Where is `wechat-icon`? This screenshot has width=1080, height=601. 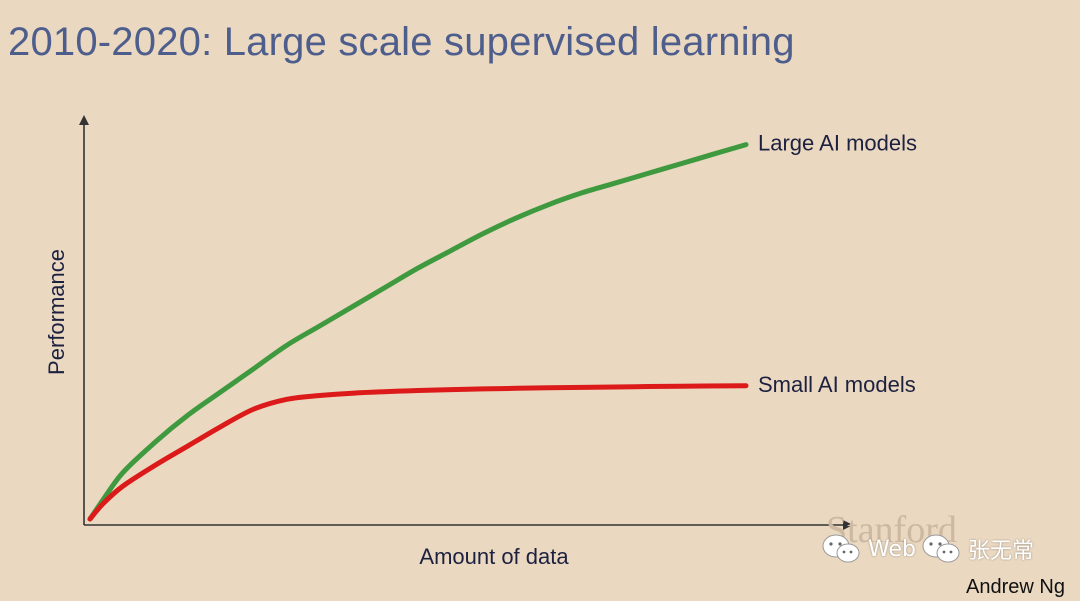 wechat-icon is located at coordinates (841, 548).